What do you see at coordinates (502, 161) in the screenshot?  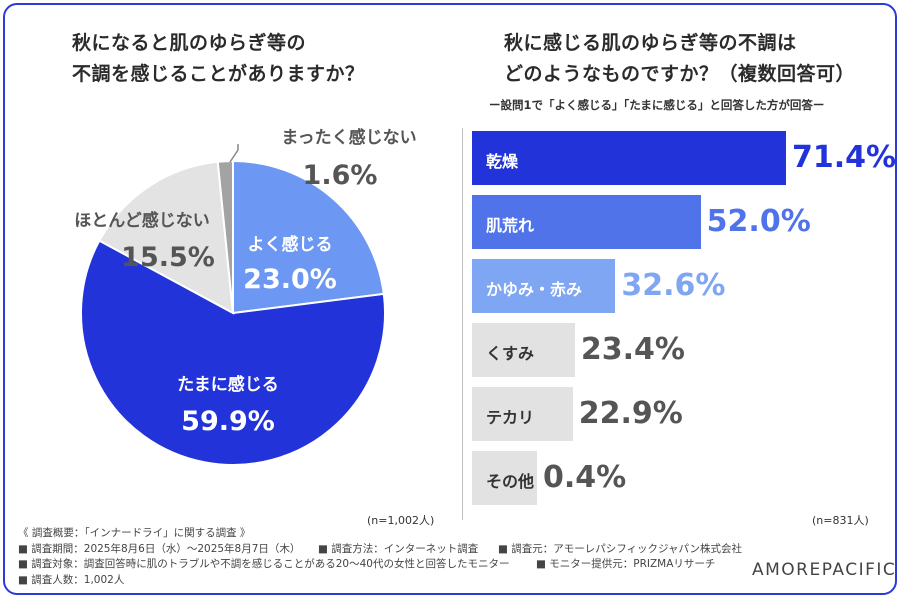 I see `bar-category-label: 乾燥` at bounding box center [502, 161].